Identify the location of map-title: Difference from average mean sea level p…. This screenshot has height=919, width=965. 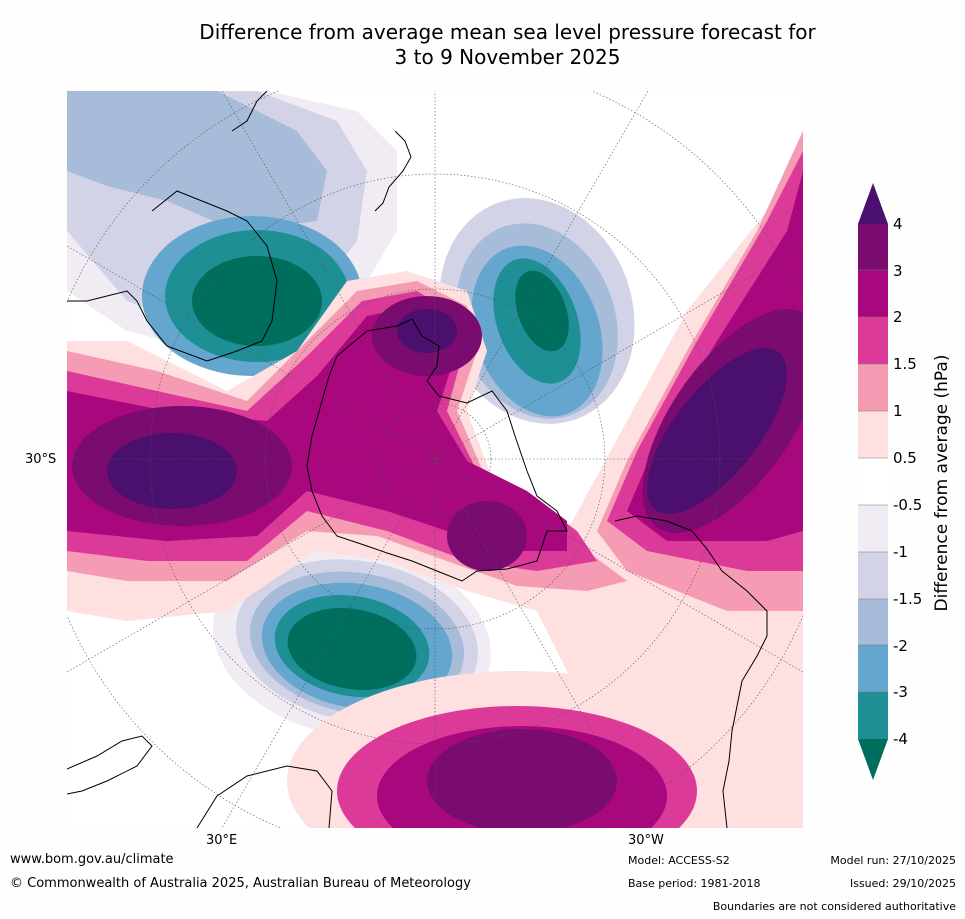
(507, 45).